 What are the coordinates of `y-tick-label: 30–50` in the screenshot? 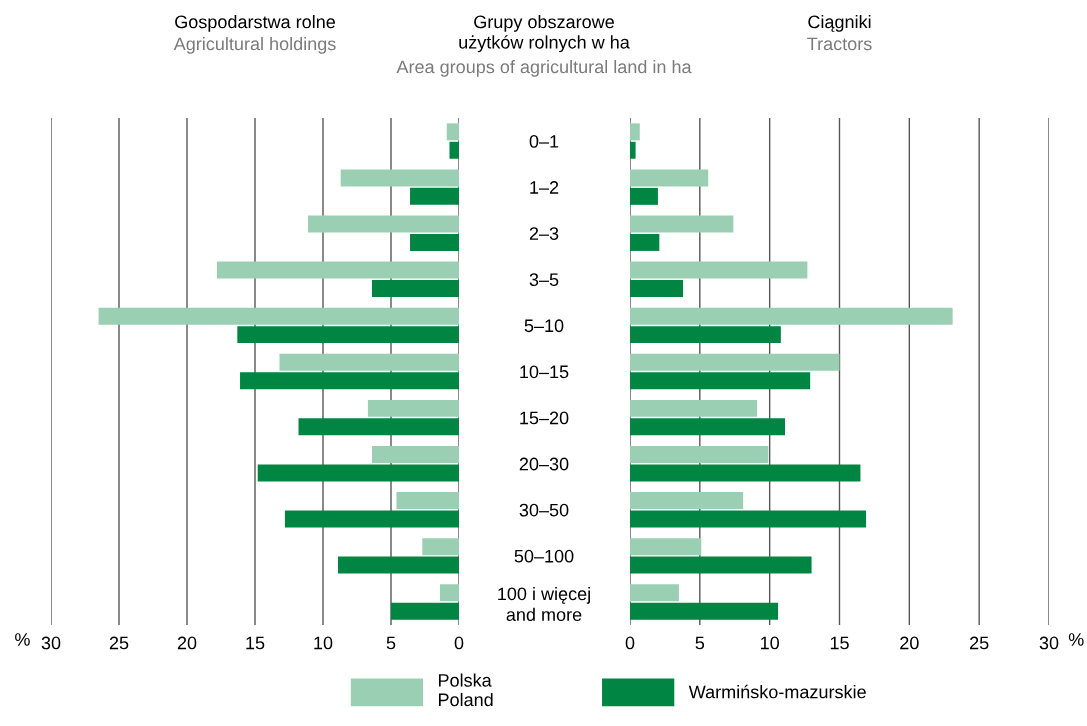 It's located at (544, 510).